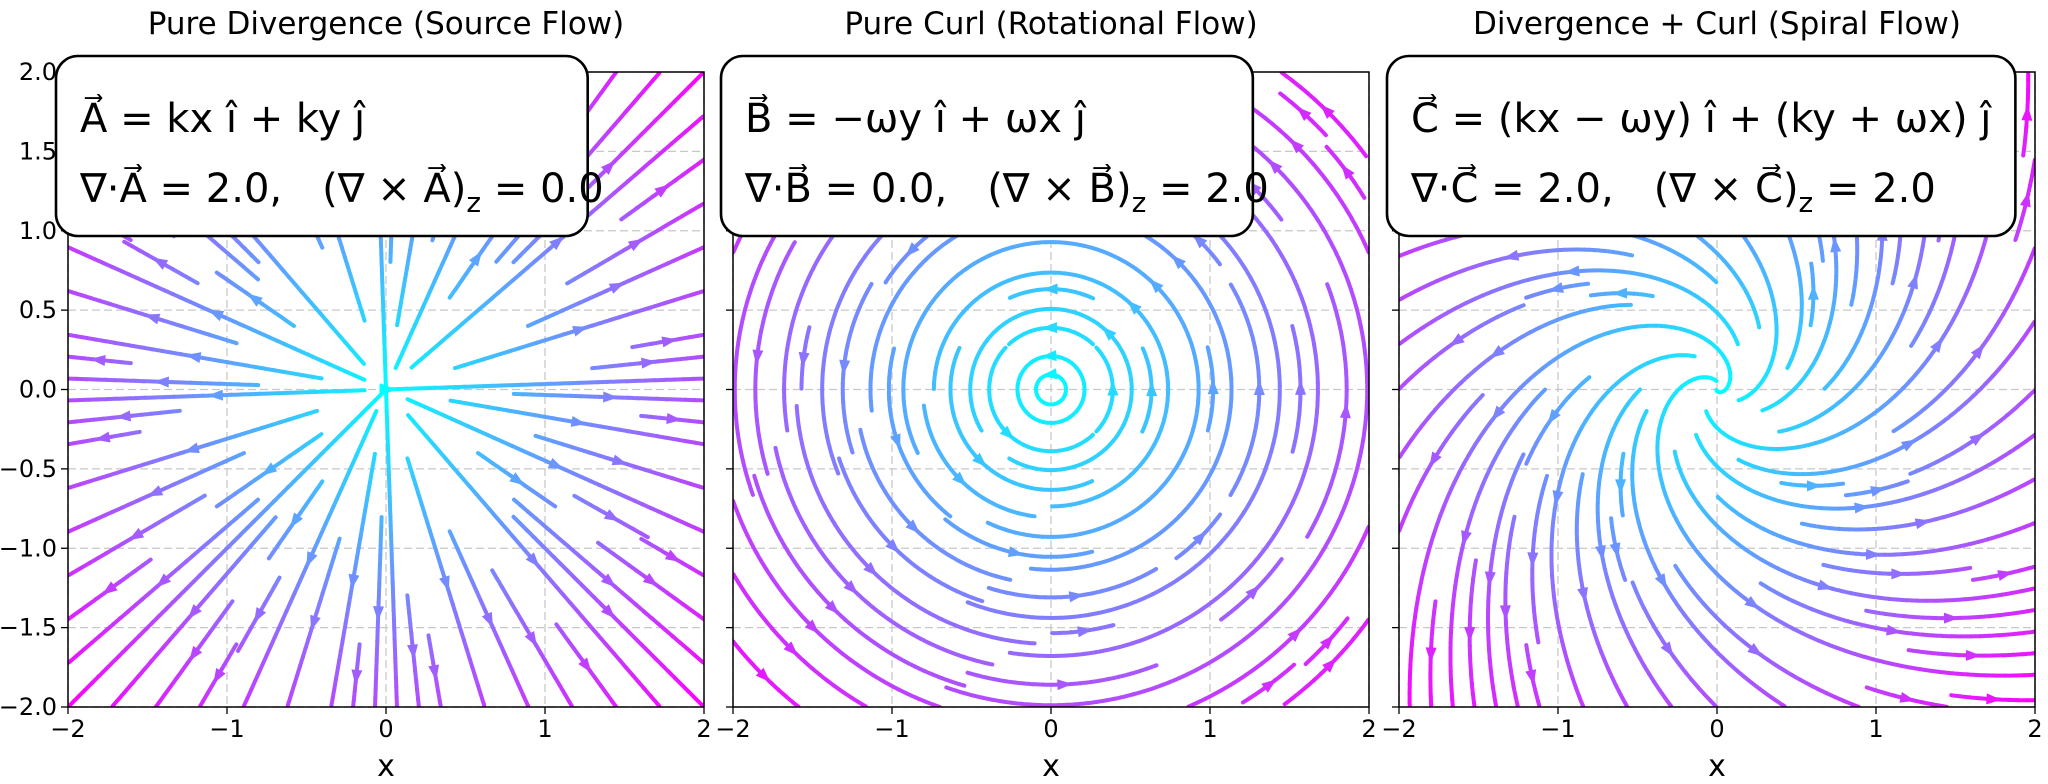  What do you see at coordinates (386, 766) in the screenshot?
I see `x-axis-label: x` at bounding box center [386, 766].